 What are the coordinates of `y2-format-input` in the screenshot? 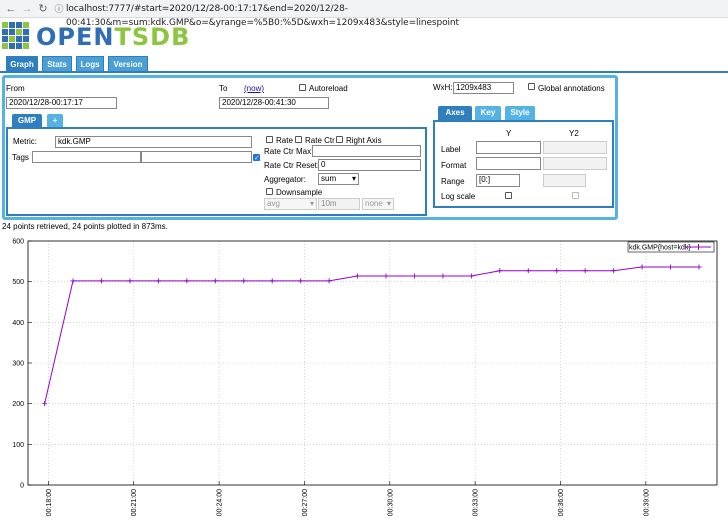 It's located at (575, 163).